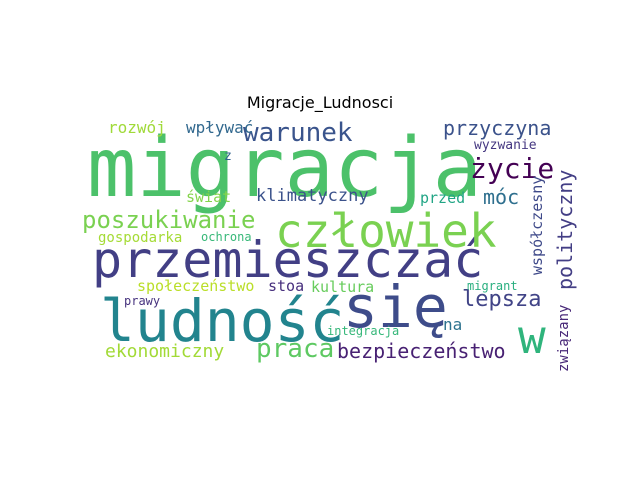 Image resolution: width=640 pixels, height=480 pixels. Describe the element at coordinates (209, 197) in the screenshot. I see `word-swiat: świat` at that location.